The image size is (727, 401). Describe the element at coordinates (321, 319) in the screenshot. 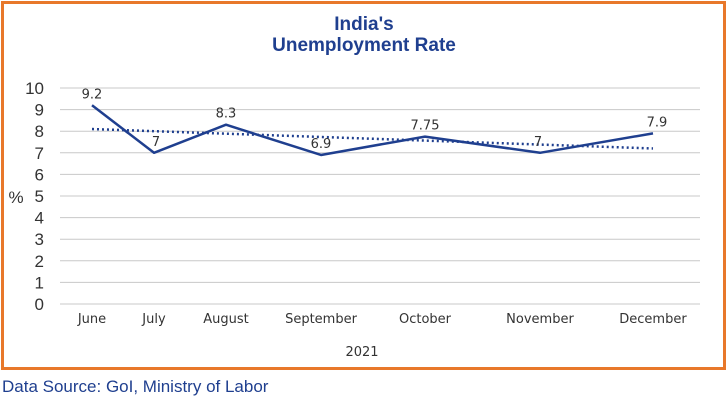

I see `x-tick-label: September` at that location.